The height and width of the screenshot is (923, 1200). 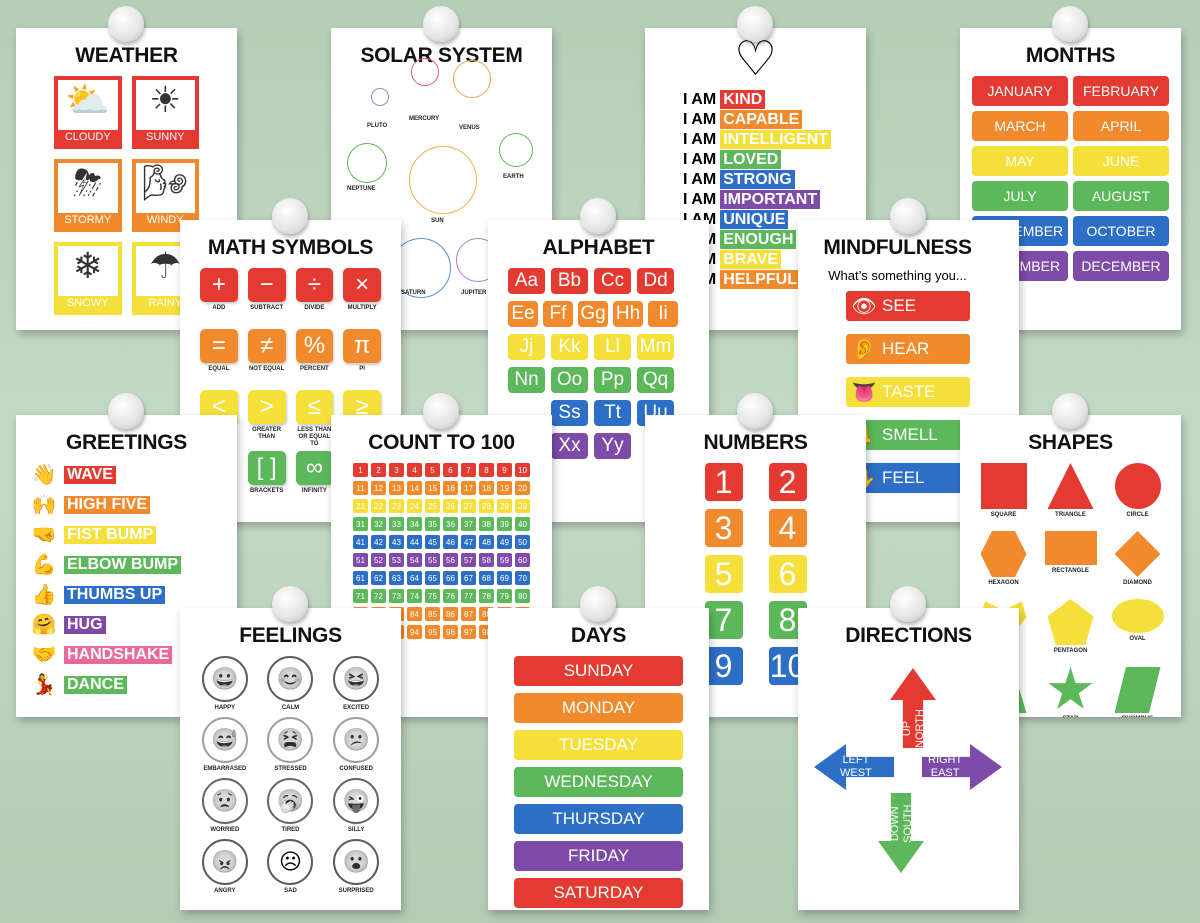 I want to click on count-cell: 45, so click(x=432, y=542).